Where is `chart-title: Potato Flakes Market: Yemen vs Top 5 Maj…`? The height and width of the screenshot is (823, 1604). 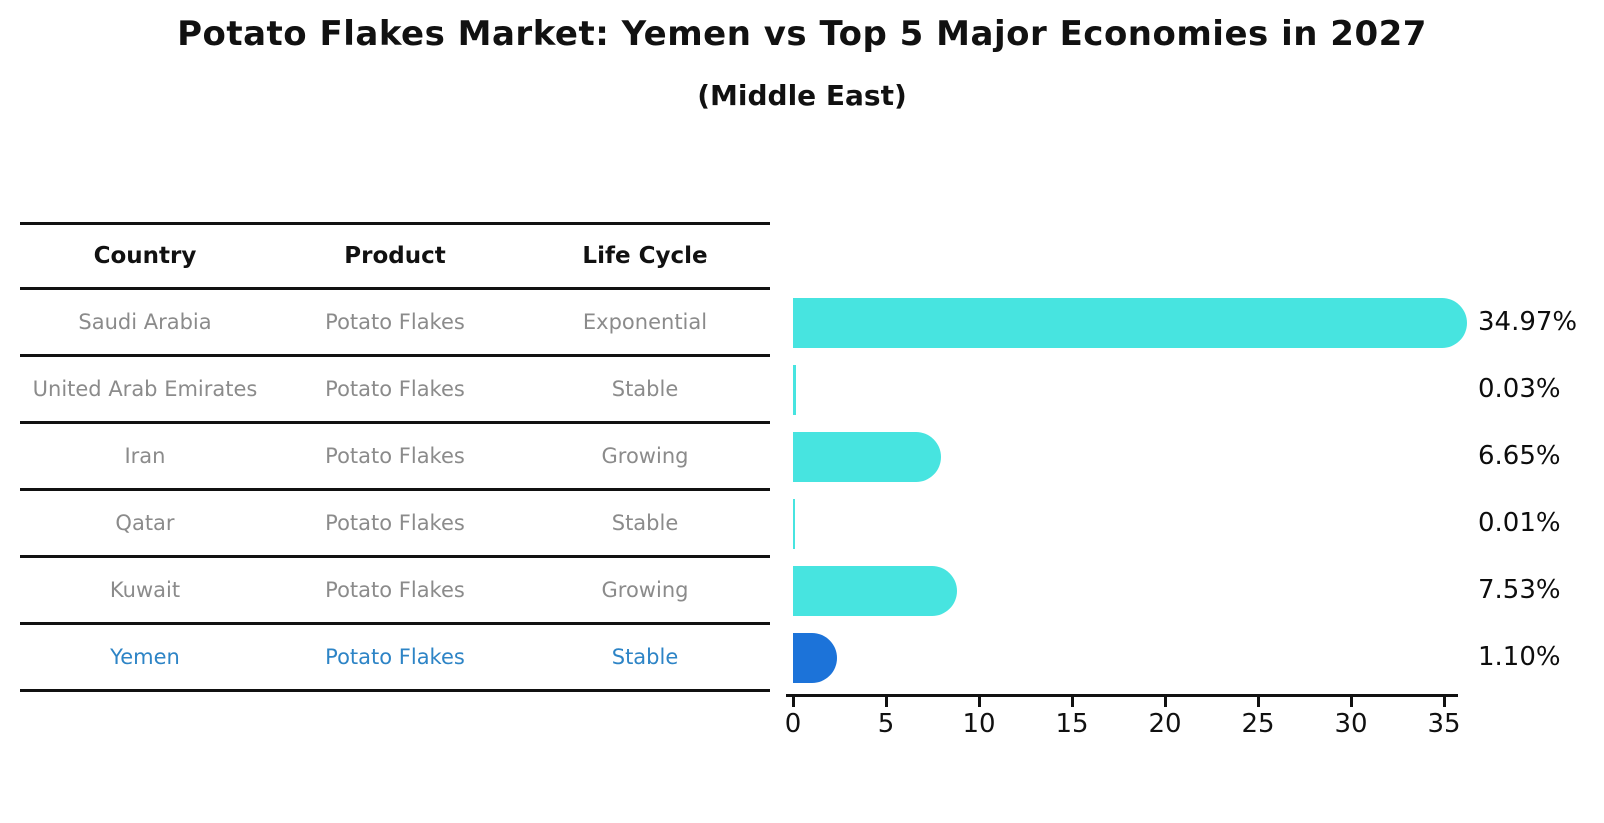 chart-title: Potato Flakes Market: Yemen vs Top 5 Maj… is located at coordinates (802, 34).